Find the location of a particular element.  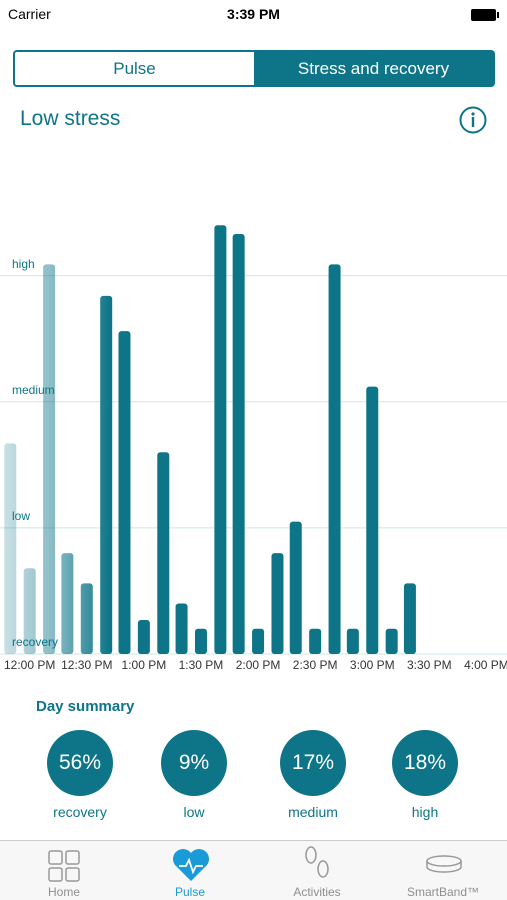

segment: Stress and recovery is located at coordinates (373, 68).